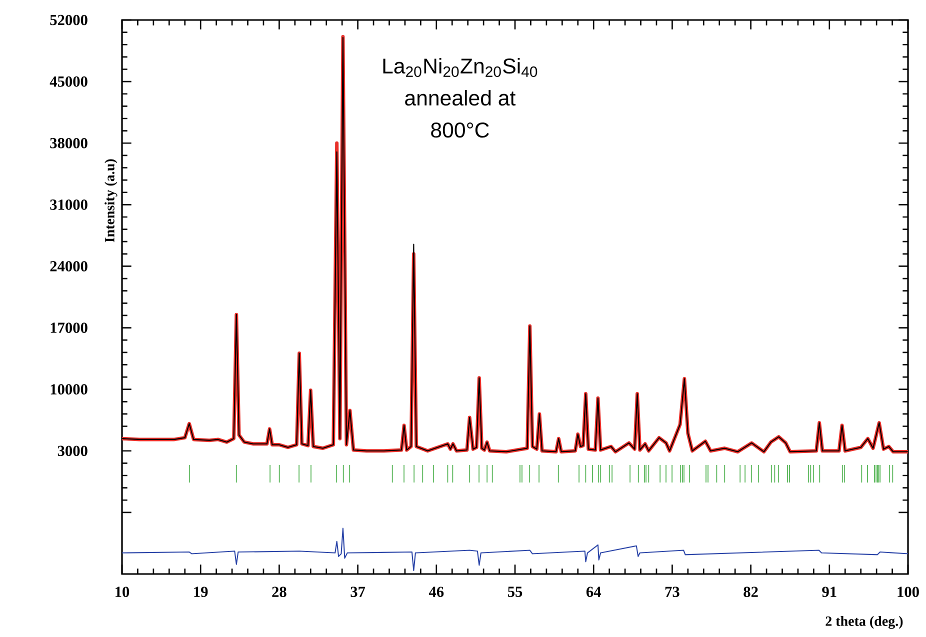 The height and width of the screenshot is (637, 926). Describe the element at coordinates (358, 592) in the screenshot. I see `x-tick-label: 37` at that location.